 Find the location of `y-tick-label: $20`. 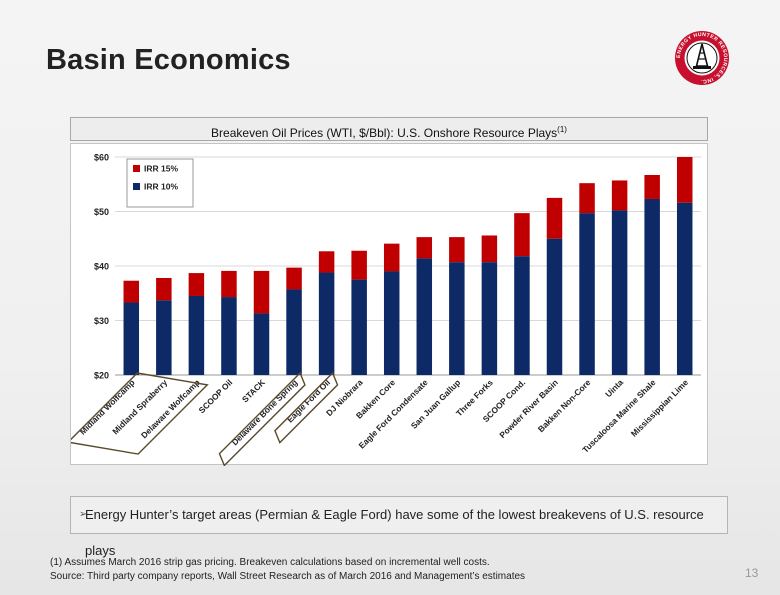

y-tick-label: $20 is located at coordinates (101, 376).